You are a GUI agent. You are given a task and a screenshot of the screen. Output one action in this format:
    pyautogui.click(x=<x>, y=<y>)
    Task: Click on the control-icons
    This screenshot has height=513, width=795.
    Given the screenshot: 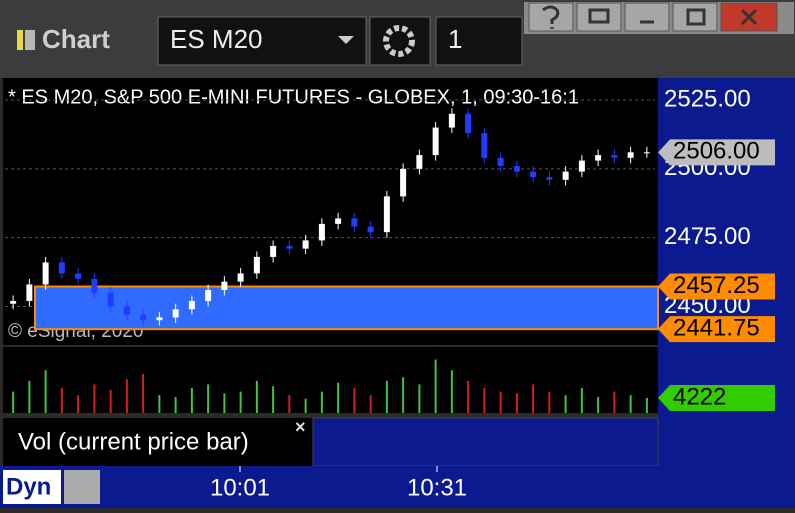 What is the action you would take?
    pyautogui.click(x=673, y=17)
    